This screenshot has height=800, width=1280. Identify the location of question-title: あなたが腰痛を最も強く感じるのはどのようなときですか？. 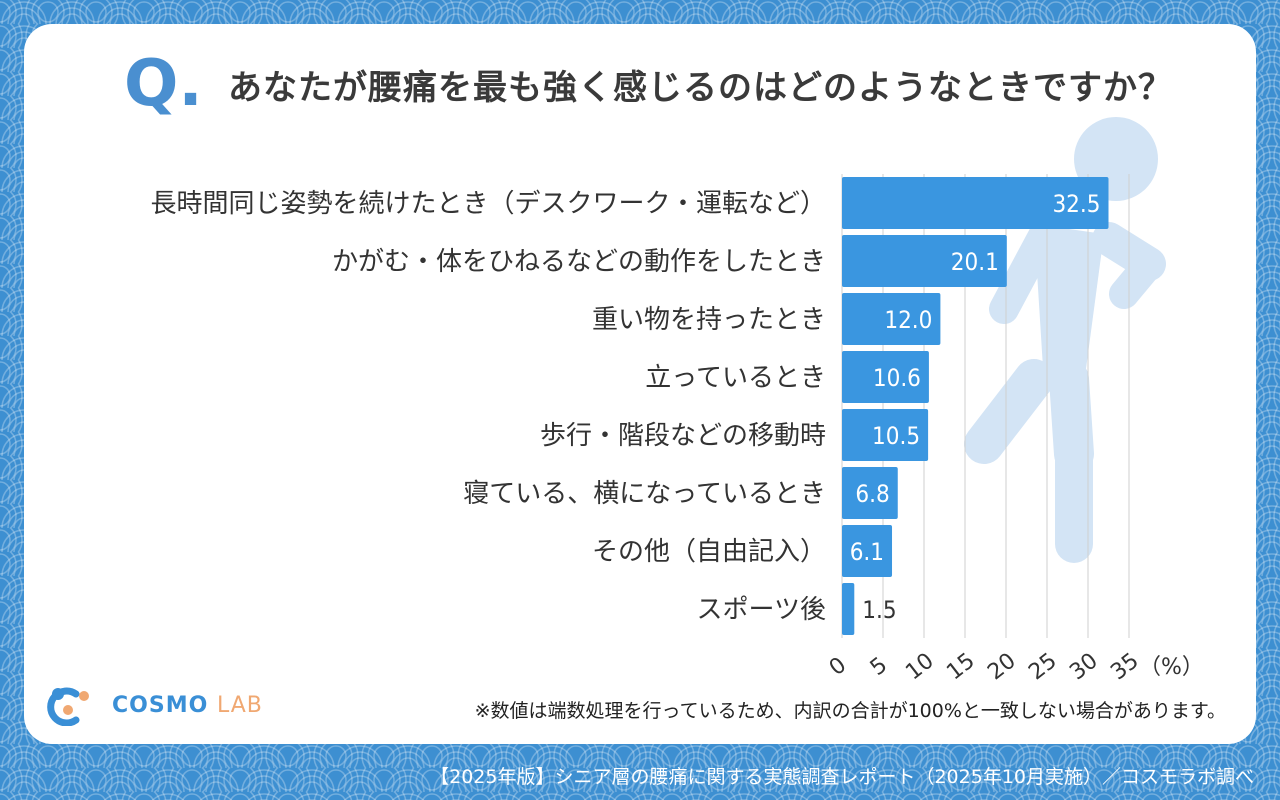
(700, 88).